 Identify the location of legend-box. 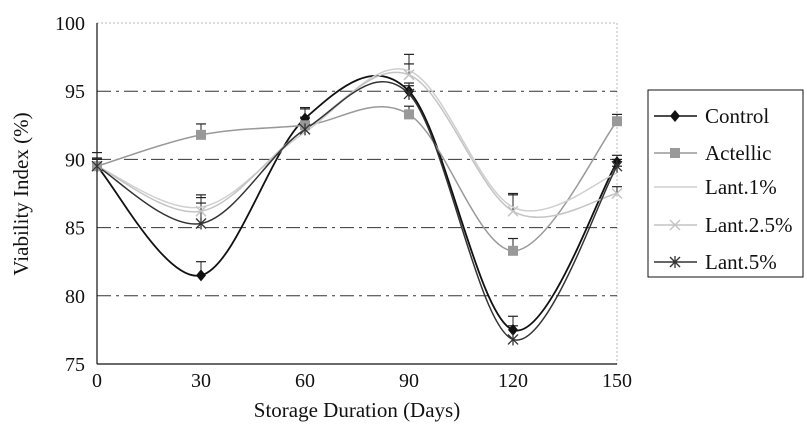
(725, 183).